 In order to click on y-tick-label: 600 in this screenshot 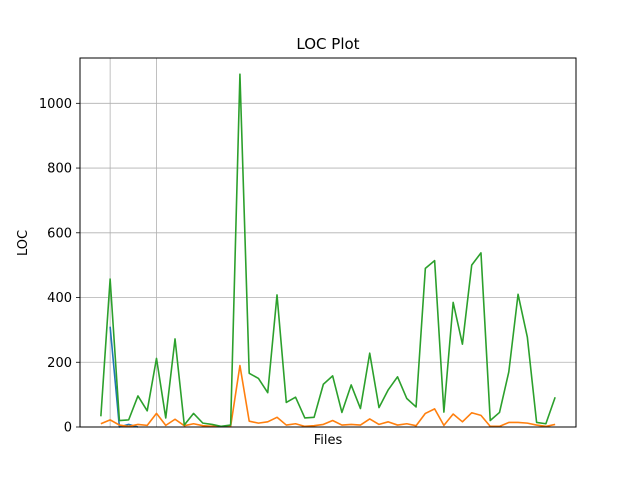, I will do `click(59, 233)`.